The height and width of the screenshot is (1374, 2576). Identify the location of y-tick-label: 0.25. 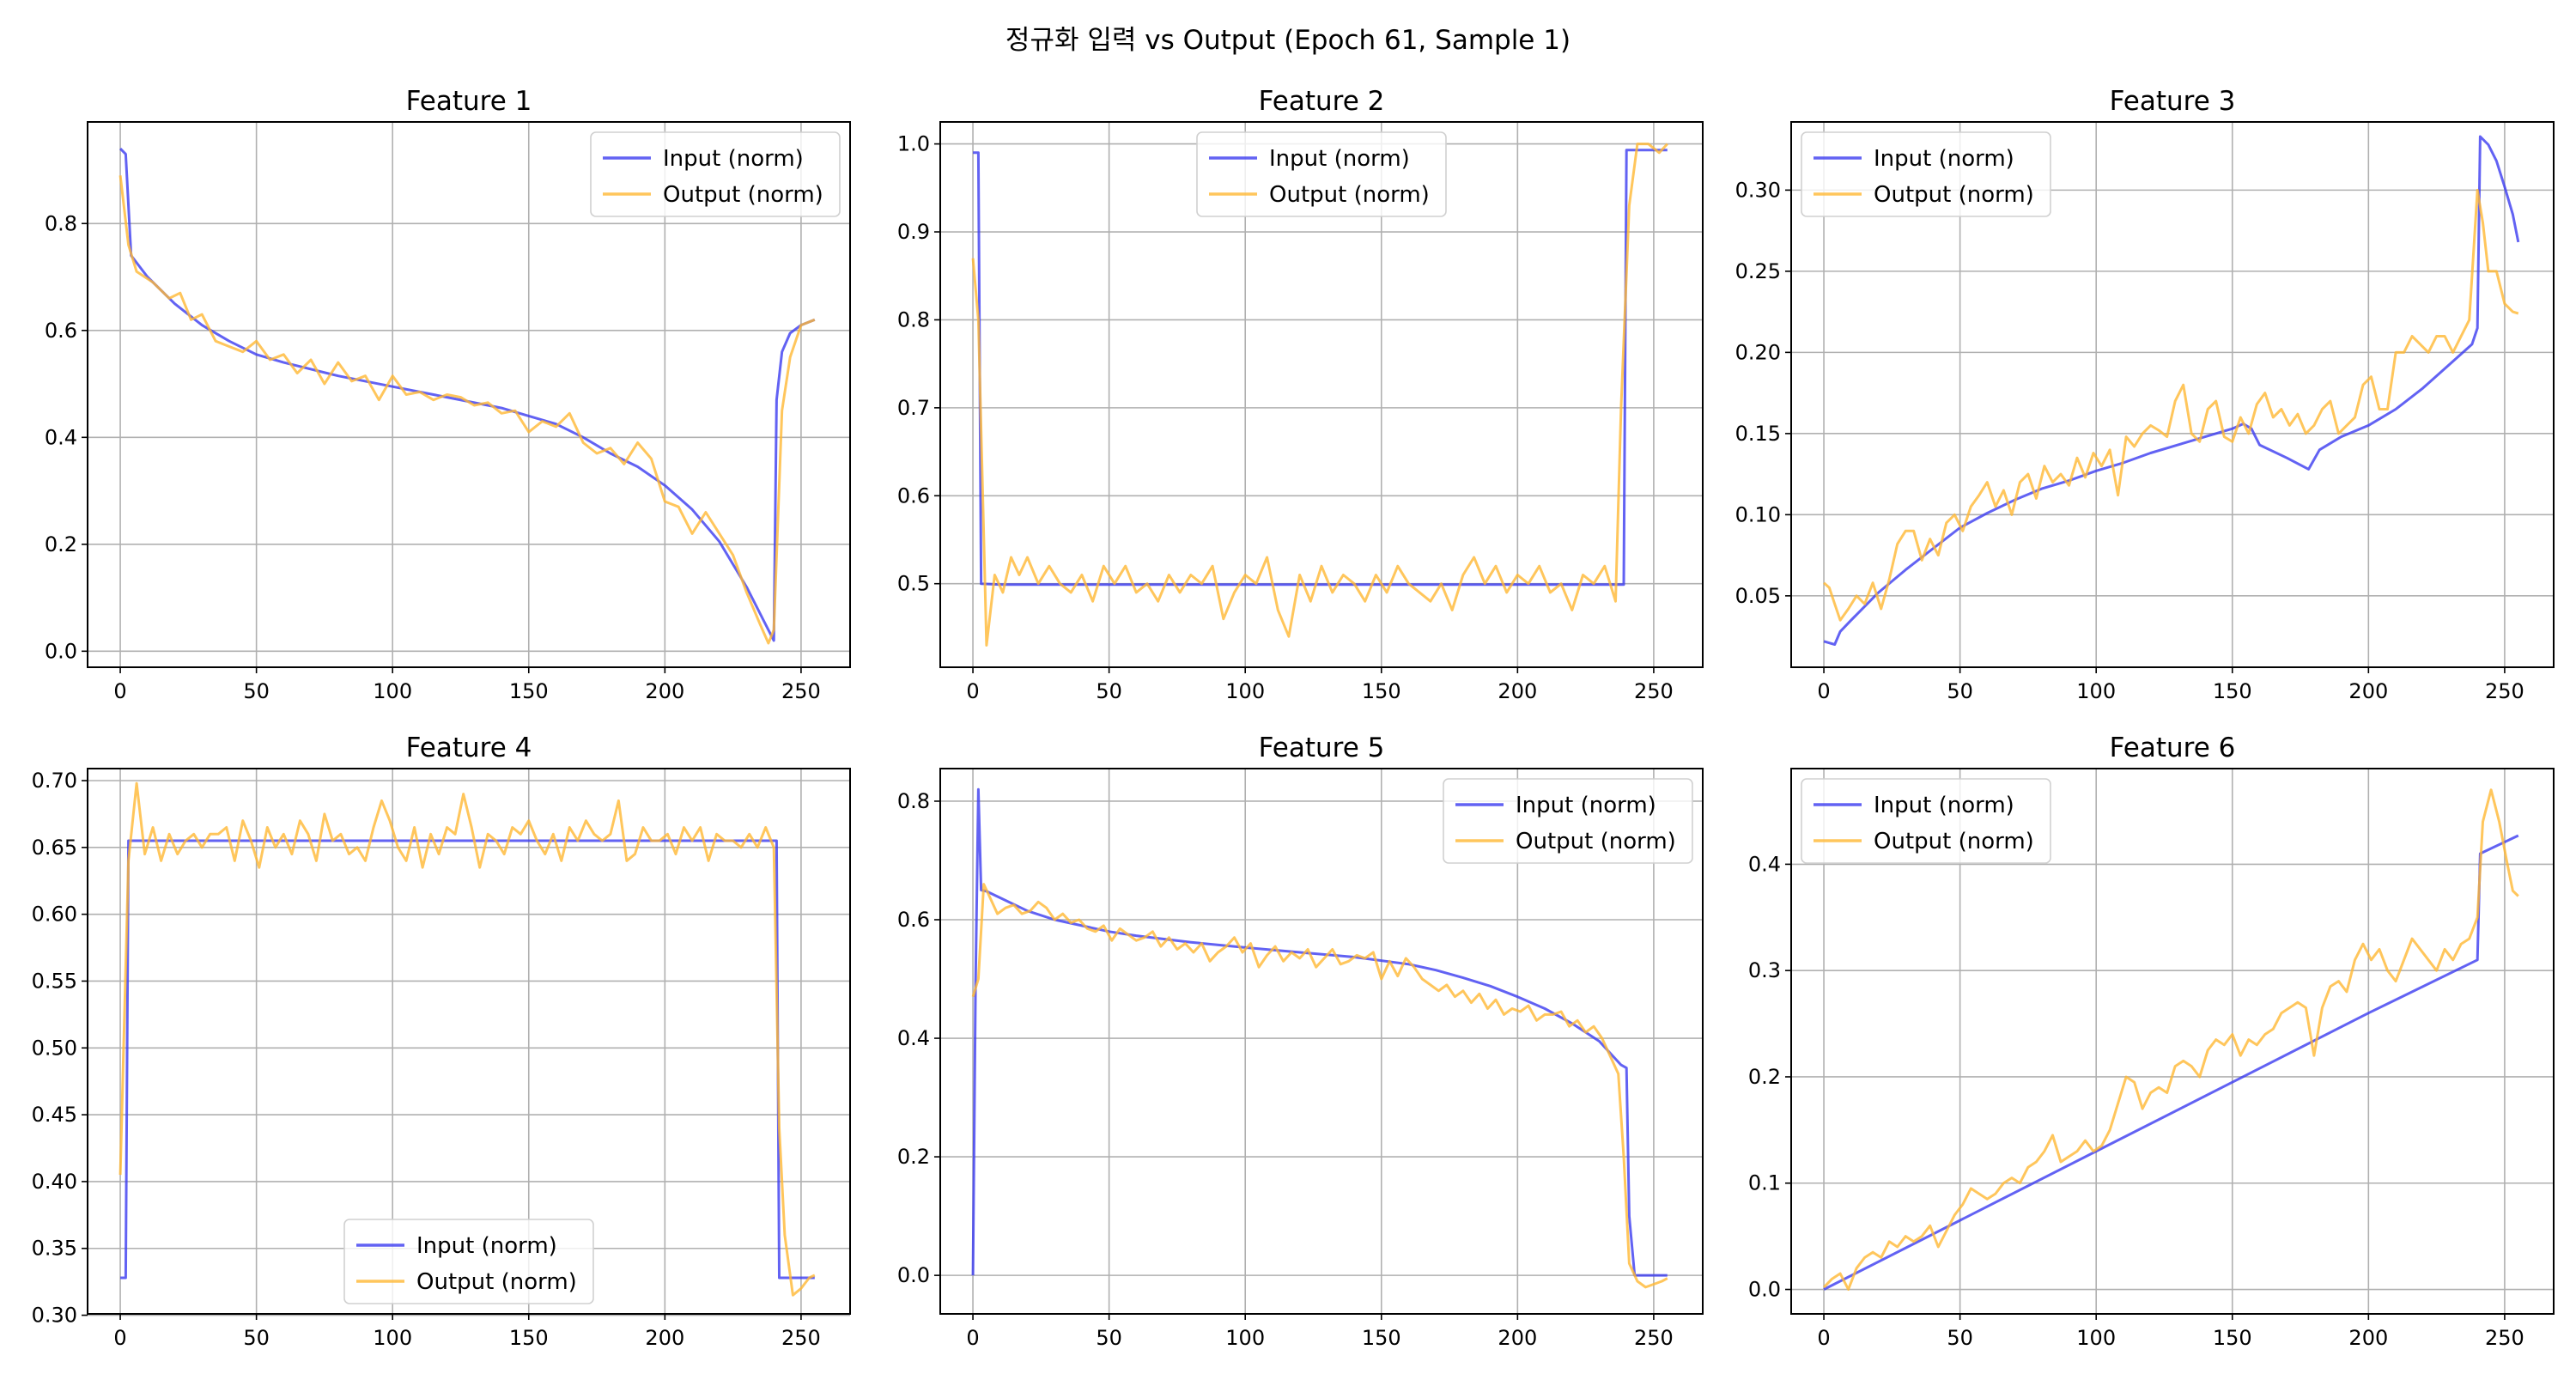
(1758, 271).